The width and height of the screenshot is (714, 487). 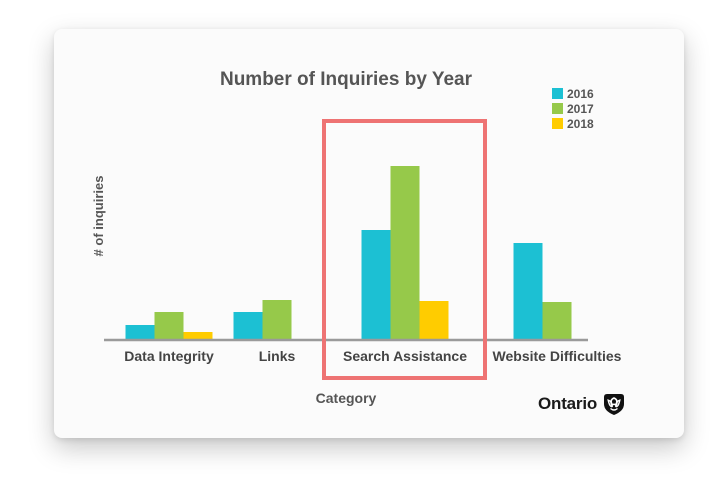 What do you see at coordinates (169, 326) in the screenshot?
I see `bar-data-integrity-2017` at bounding box center [169, 326].